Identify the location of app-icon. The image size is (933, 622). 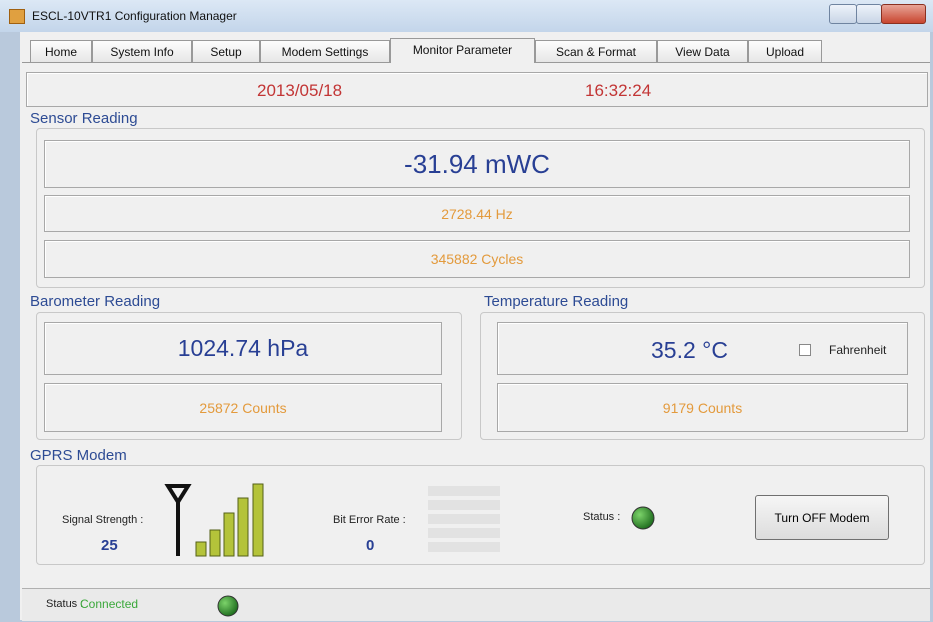
(17, 16).